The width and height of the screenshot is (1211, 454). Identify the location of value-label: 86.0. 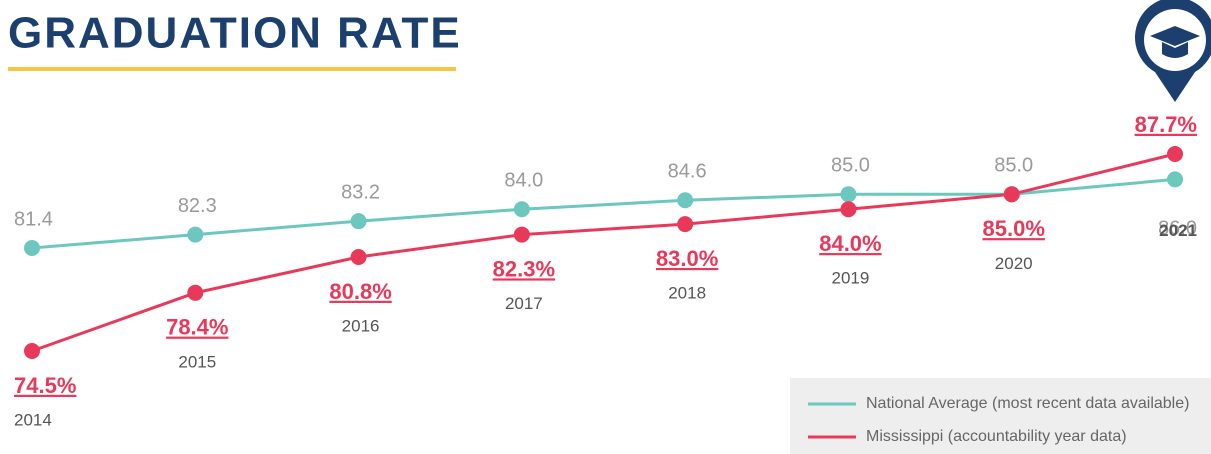
(1177, 229).